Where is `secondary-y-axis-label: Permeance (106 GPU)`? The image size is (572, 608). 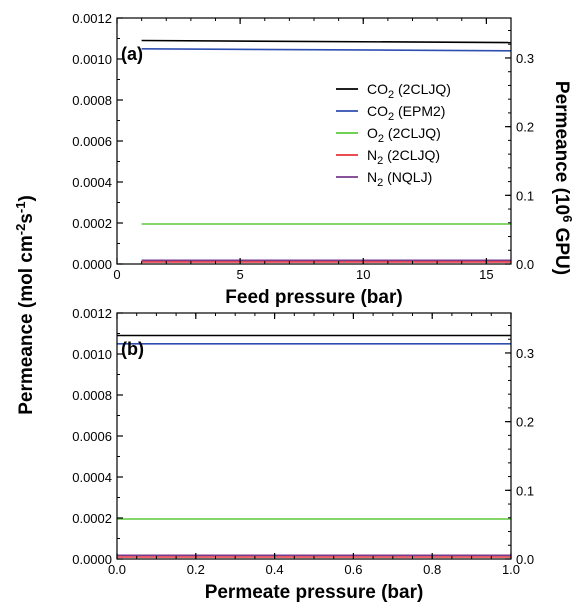 secondary-y-axis-label: Permeance (106 GPU) is located at coordinates (561, 178).